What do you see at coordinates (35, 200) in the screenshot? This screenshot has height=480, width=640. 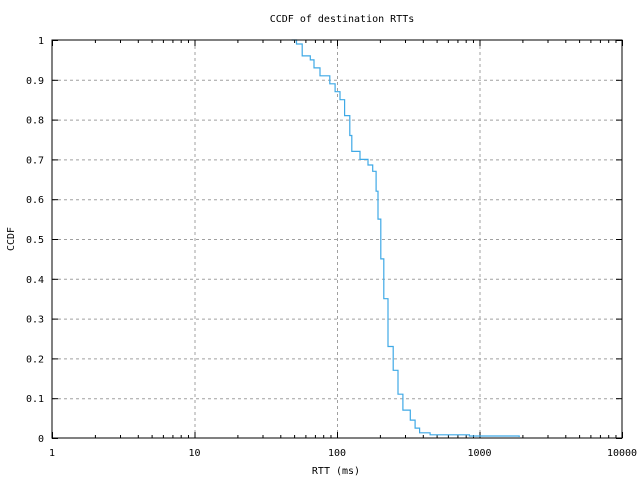 I see `y-tick-label: 0.6` at bounding box center [35, 200].